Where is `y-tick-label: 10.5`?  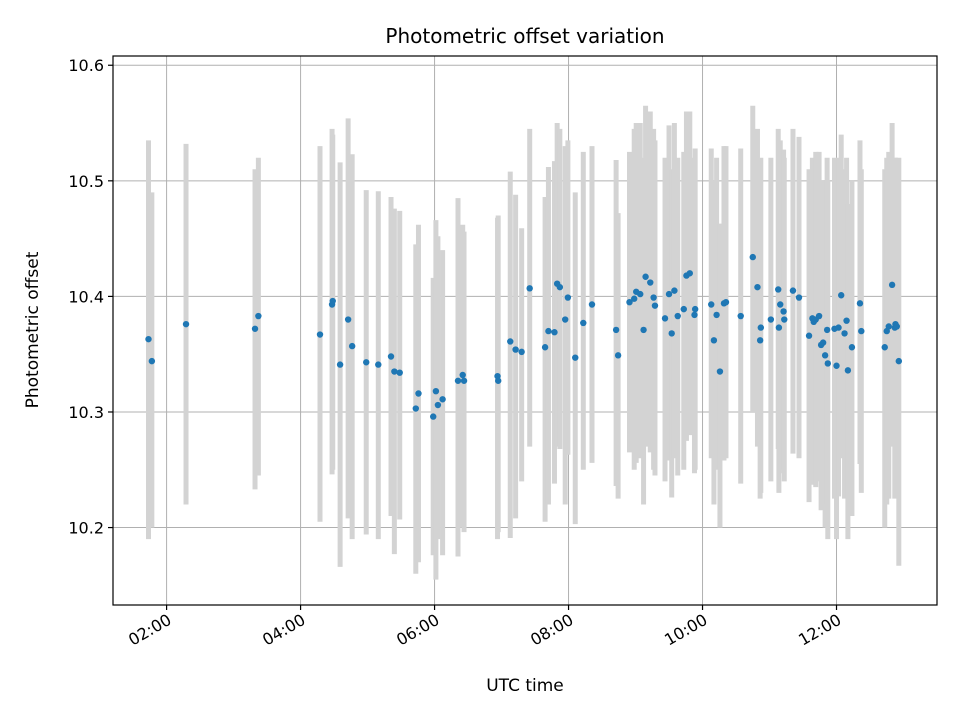 y-tick-label: 10.5 is located at coordinates (86, 181).